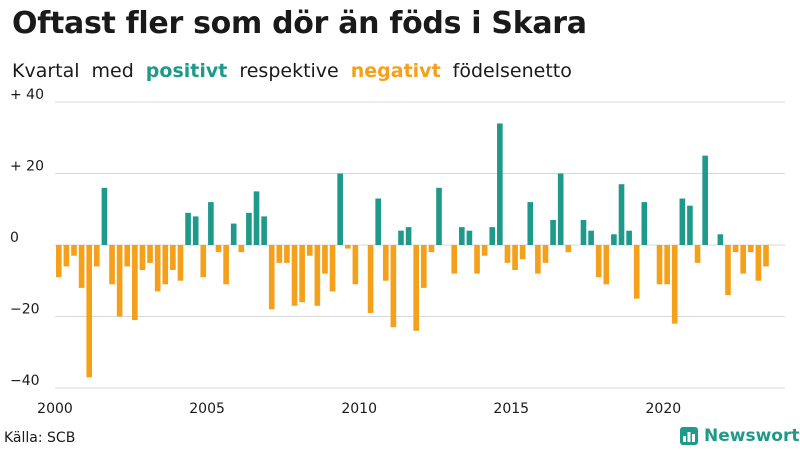 Image resolution: width=800 pixels, height=450 pixels. What do you see at coordinates (55, 409) in the screenshot?
I see `x-tick-label: 2000` at bounding box center [55, 409].